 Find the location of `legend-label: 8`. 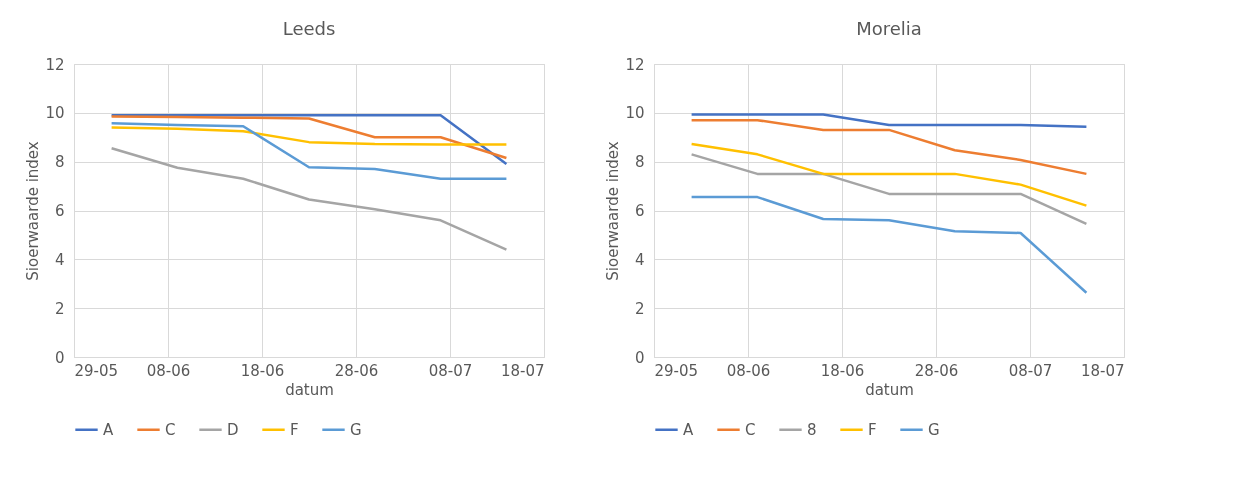

legend-label: 8 is located at coordinates (812, 429).